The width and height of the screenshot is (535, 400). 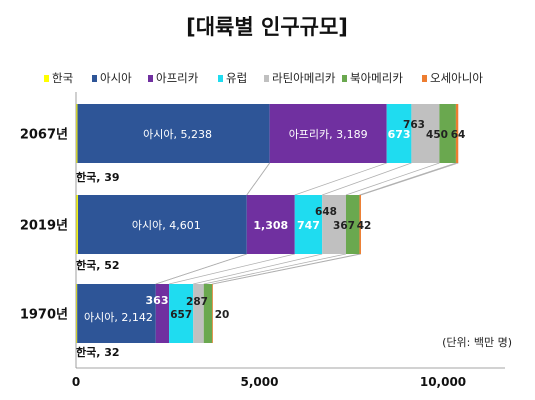 I want to click on data-label: 450, so click(x=437, y=135).